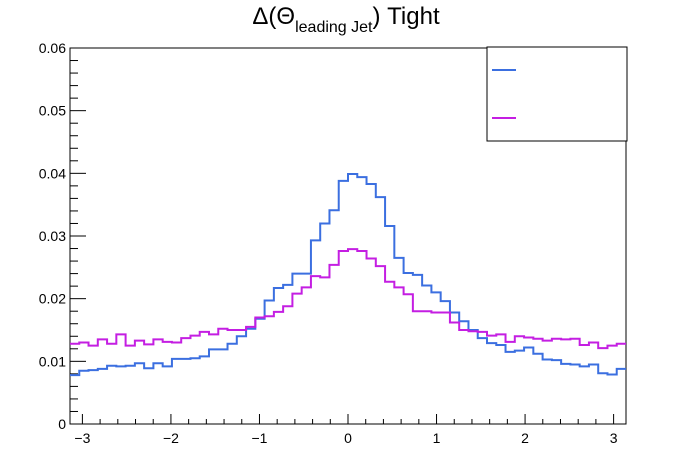 The width and height of the screenshot is (696, 472). Describe the element at coordinates (52, 173) in the screenshot. I see `y-tick-label: 0.04` at that location.